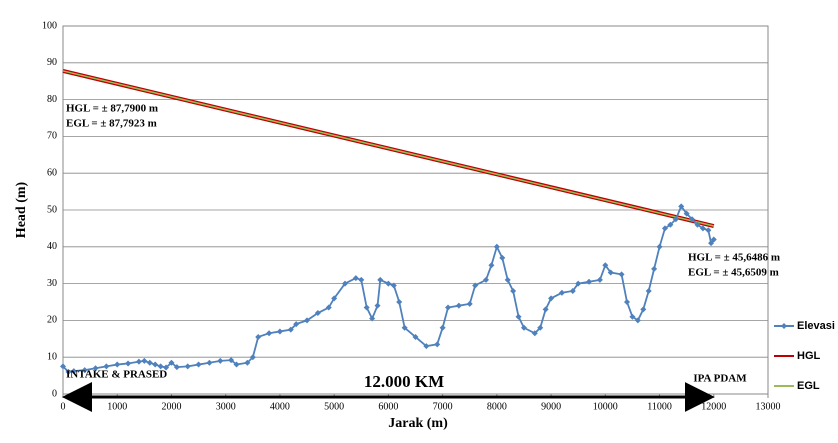  What do you see at coordinates (112, 109) in the screenshot?
I see `annotation: HGL = ± 87,7900 m` at bounding box center [112, 109].